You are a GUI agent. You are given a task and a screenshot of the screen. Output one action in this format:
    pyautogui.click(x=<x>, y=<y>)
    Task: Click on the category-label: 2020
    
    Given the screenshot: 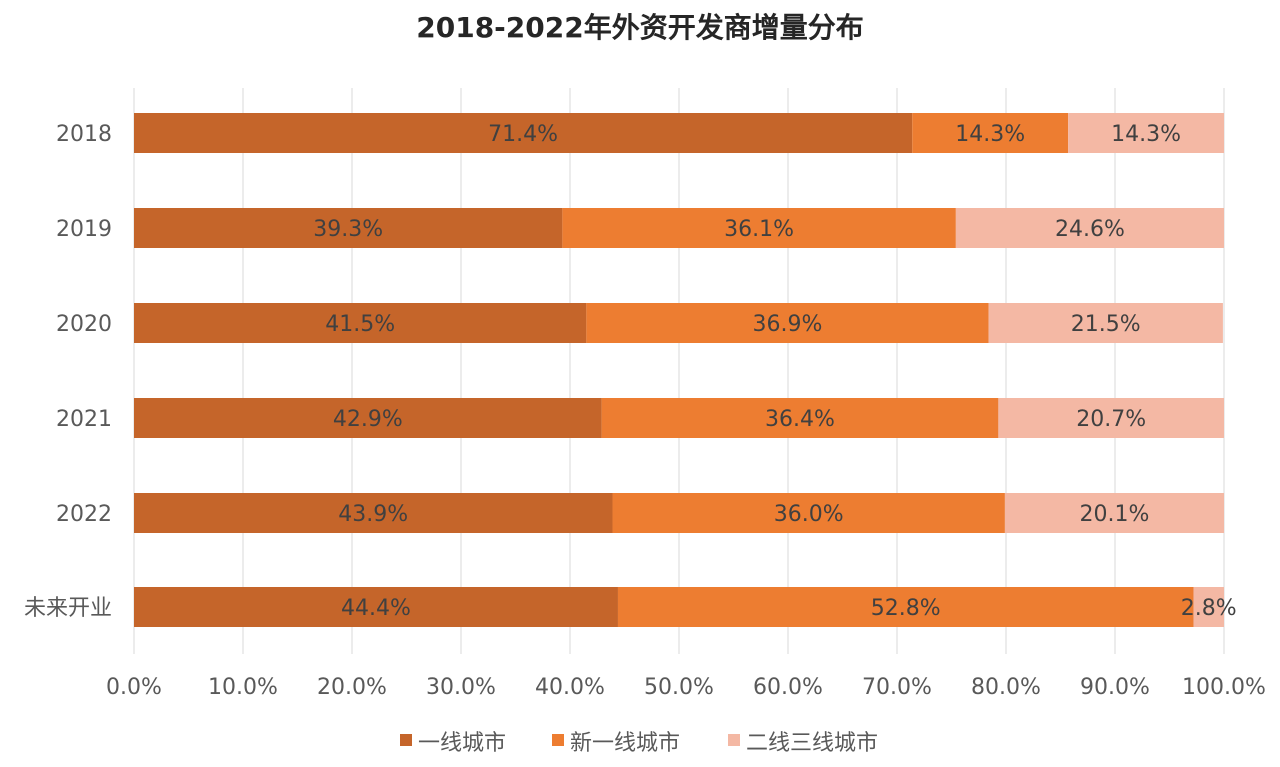 What is the action you would take?
    pyautogui.click(x=84, y=324)
    